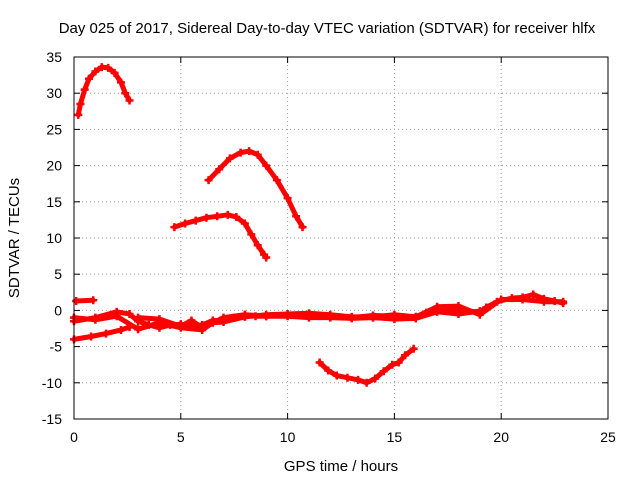 The height and width of the screenshot is (480, 640). Describe the element at coordinates (54, 238) in the screenshot. I see `y-tick-label: 10` at that location.